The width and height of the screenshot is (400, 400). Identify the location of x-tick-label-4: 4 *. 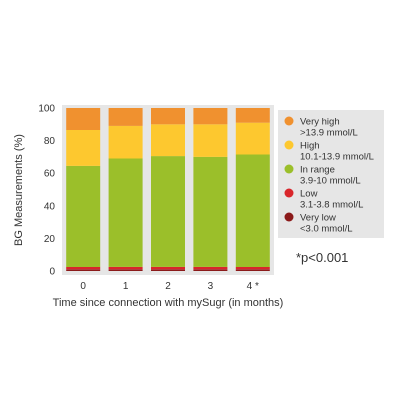
(253, 286).